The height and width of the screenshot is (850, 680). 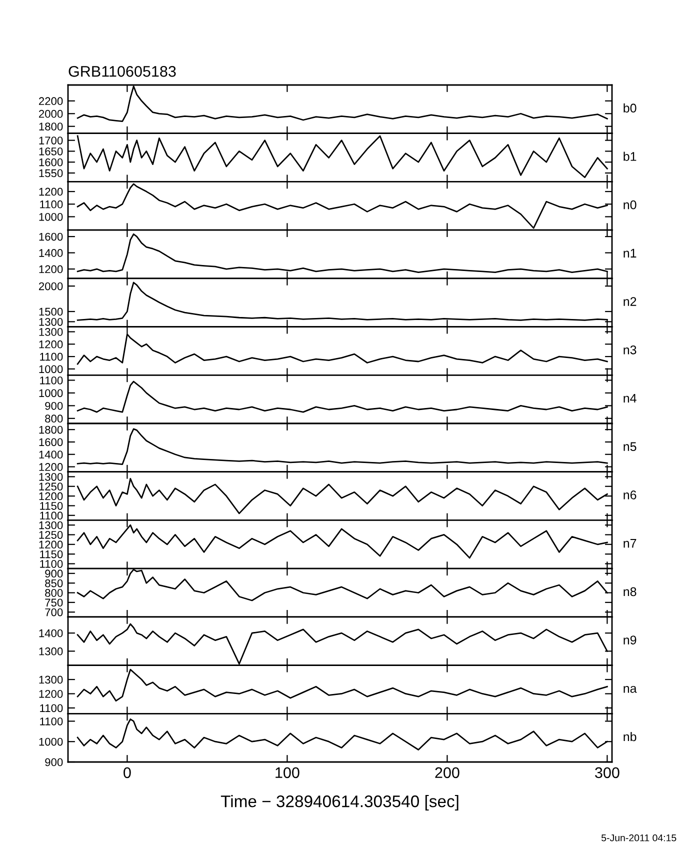 I want to click on chart-title: GRB110605183, so click(x=122, y=71).